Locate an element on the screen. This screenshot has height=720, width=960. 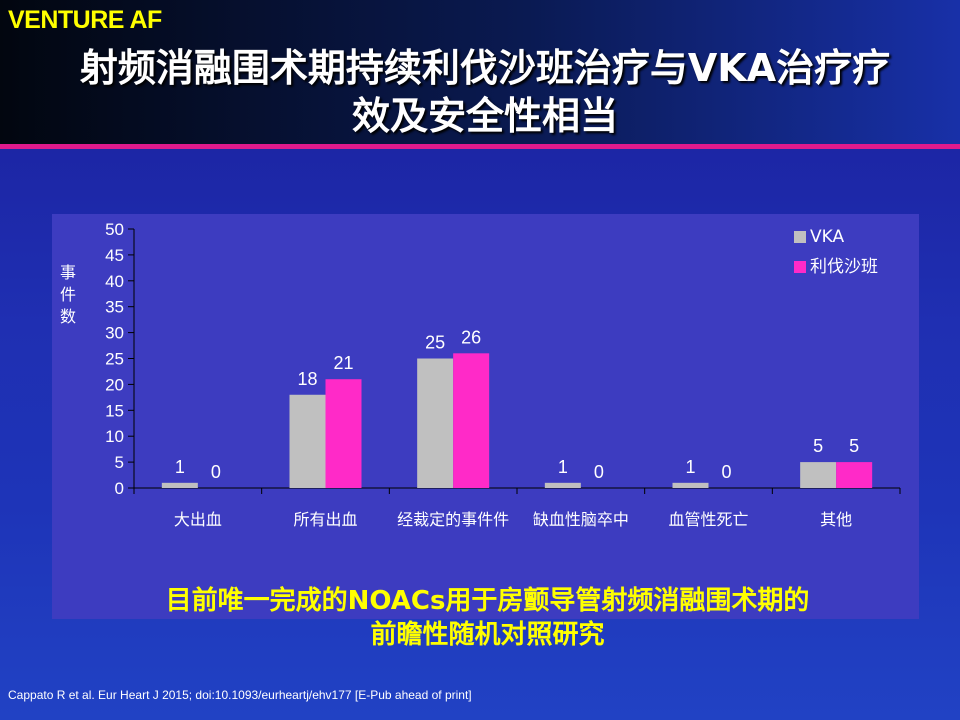
y-tick-label-2: 10 is located at coordinates (114, 436).